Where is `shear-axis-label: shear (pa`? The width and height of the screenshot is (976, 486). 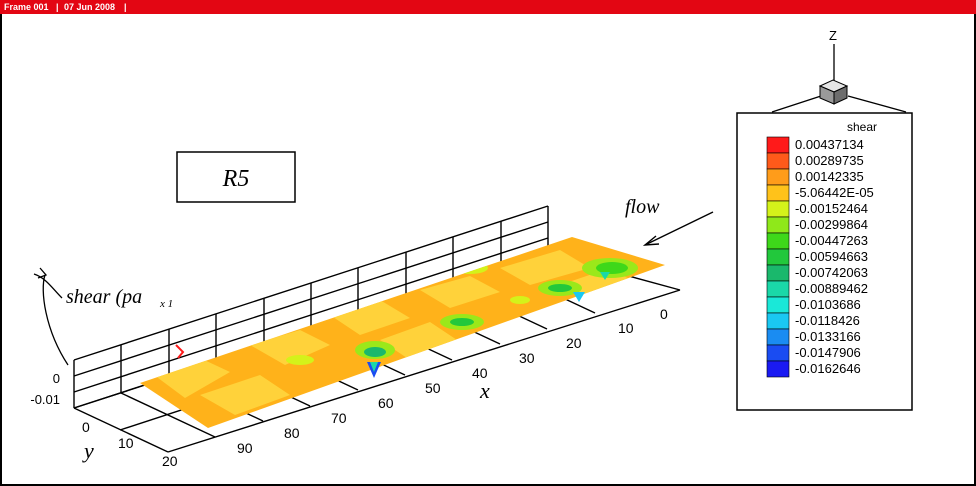
shear-axis-label: shear (pa is located at coordinates (104, 297).